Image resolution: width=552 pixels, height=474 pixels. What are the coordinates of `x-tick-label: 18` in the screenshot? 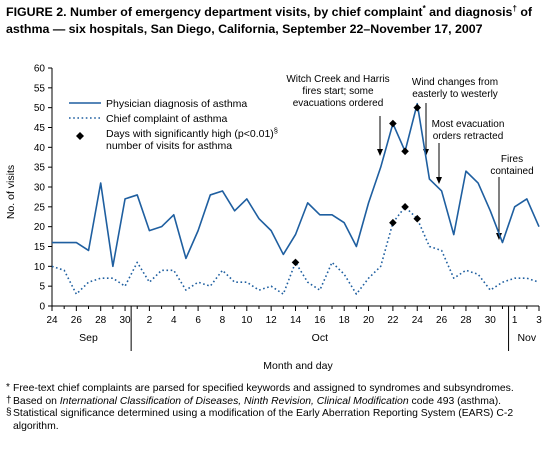 It's located at (345, 320).